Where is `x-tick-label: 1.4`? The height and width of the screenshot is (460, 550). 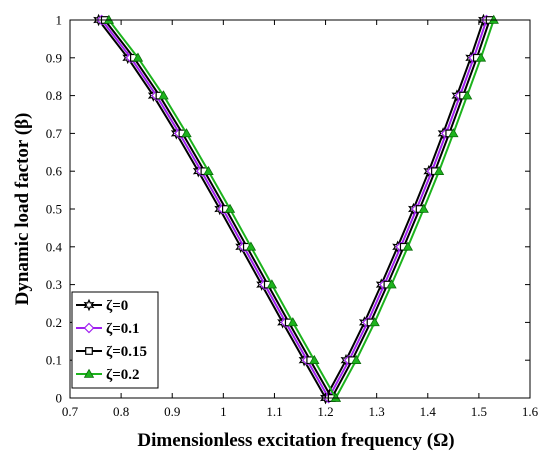 x-tick-label: 1.4 is located at coordinates (428, 411).